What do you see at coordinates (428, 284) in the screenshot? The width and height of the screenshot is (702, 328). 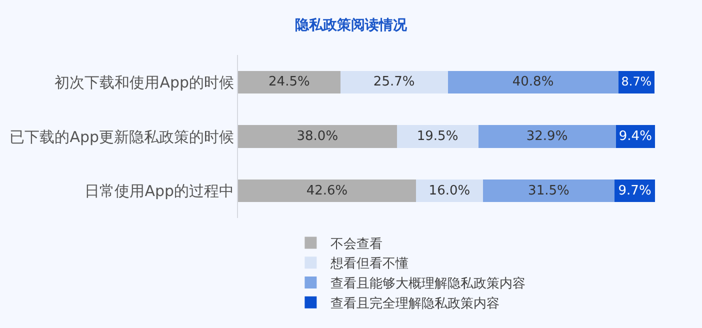 I see `legend-label: 查看且能够大概理解隐私政策内容` at bounding box center [428, 284].